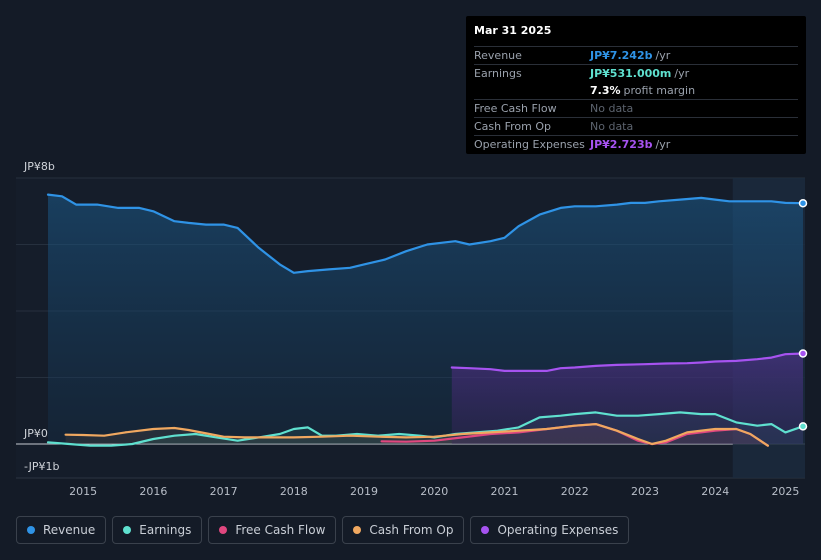  What do you see at coordinates (605, 90) in the screenshot?
I see `tooltip-margin-value: 7.3%` at bounding box center [605, 90].